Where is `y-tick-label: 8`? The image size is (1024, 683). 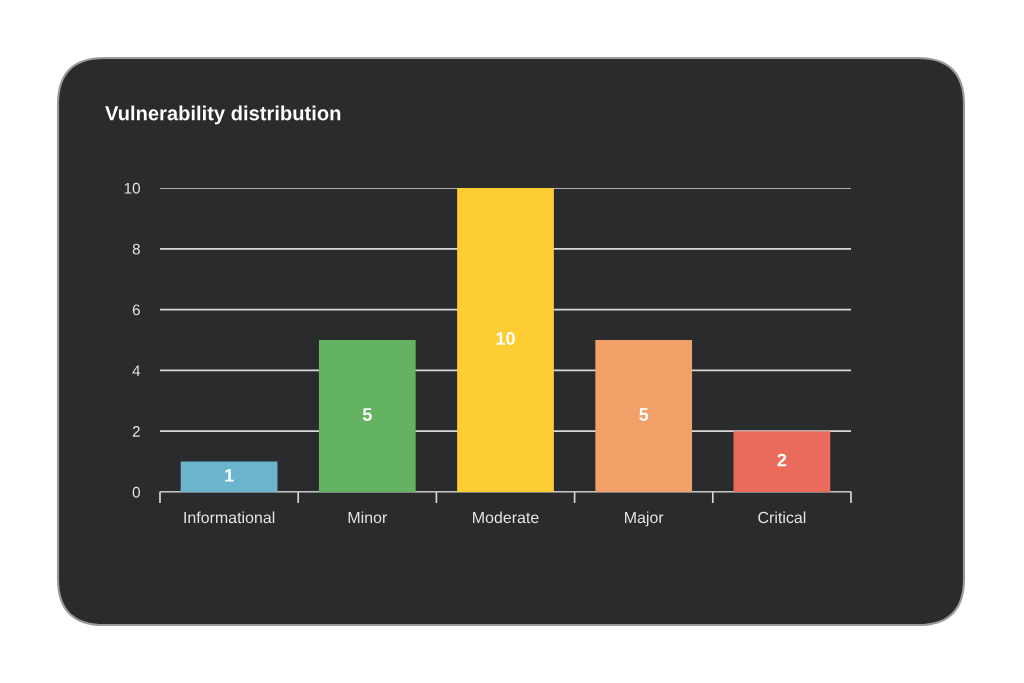 y-tick-label: 8 is located at coordinates (136, 249).